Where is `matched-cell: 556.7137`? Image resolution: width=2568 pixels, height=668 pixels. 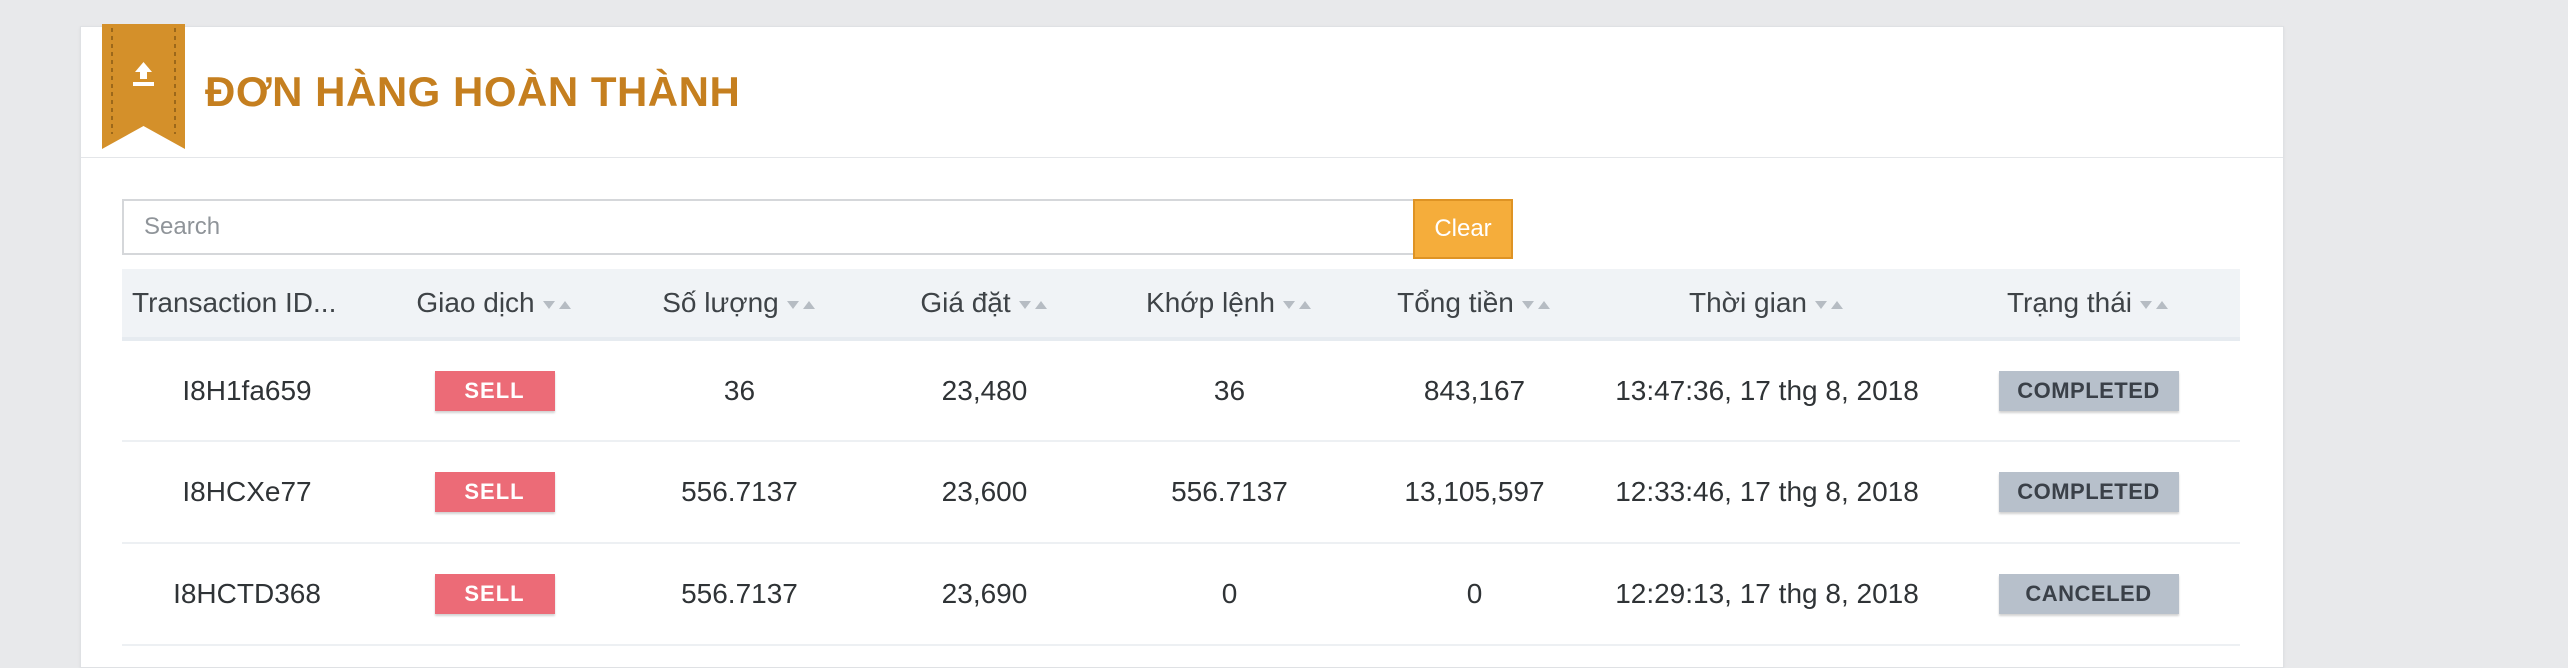
matched-cell: 556.7137 is located at coordinates (1229, 491).